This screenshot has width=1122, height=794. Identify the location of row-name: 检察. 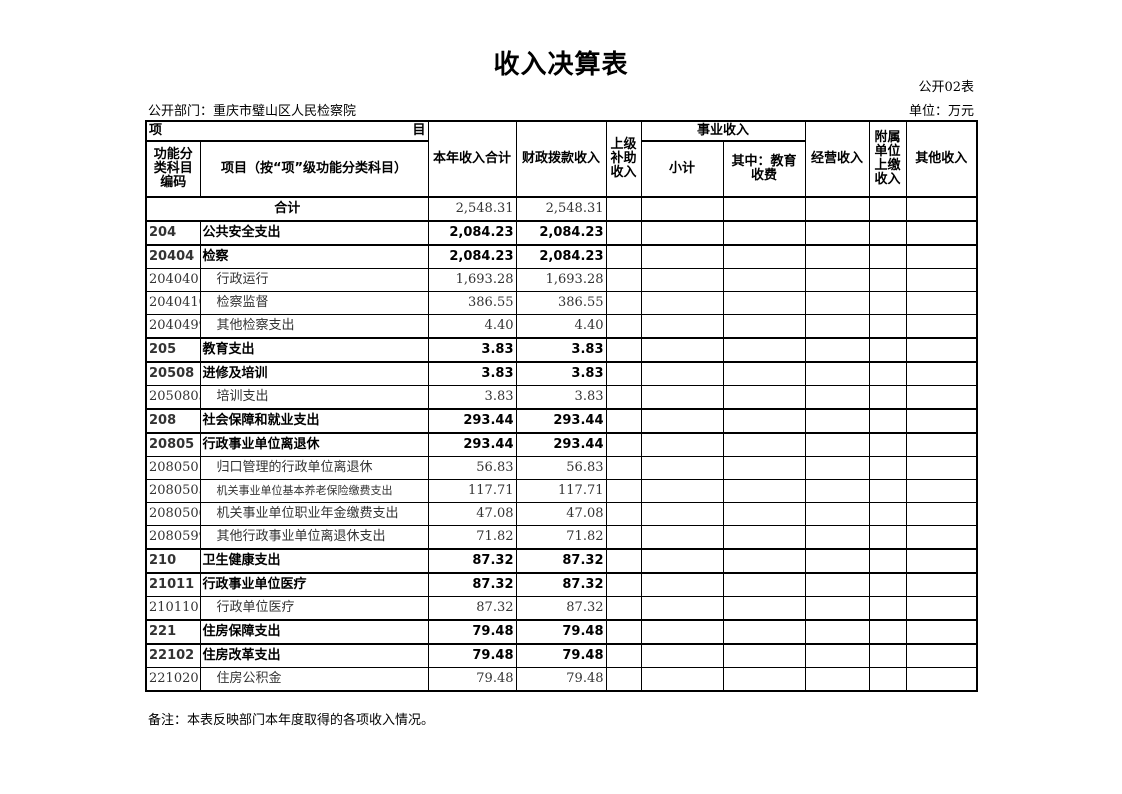
(314, 256).